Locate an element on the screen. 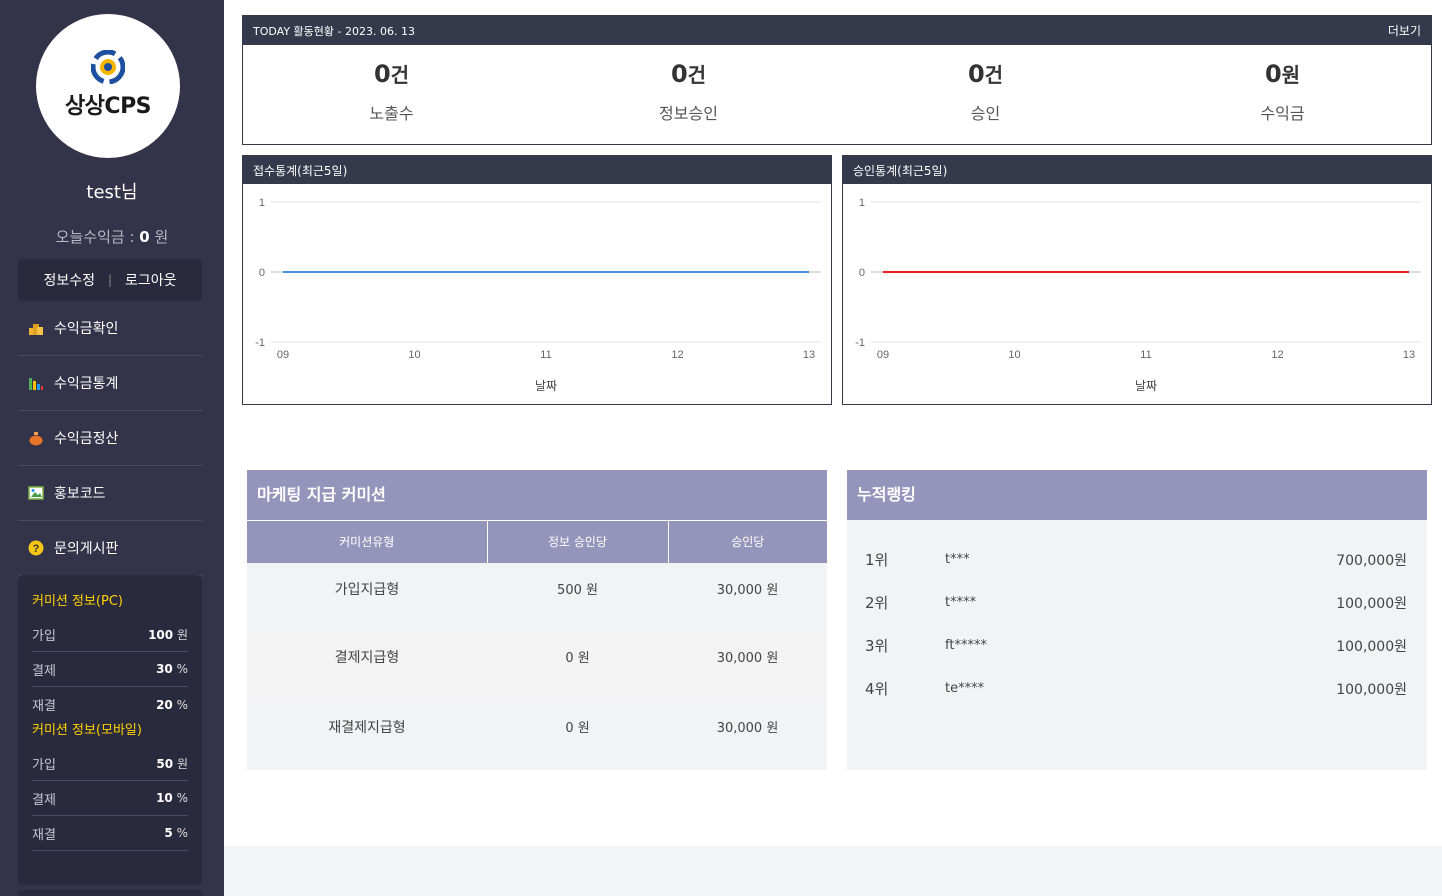 The height and width of the screenshot is (896, 1442). today-earnings-value: 0 is located at coordinates (144, 237).